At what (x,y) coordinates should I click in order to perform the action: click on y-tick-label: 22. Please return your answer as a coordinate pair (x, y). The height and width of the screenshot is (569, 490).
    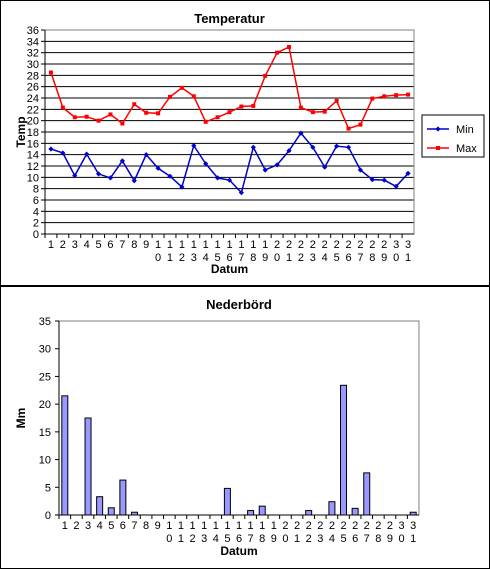
    Looking at the image, I should click on (33, 110).